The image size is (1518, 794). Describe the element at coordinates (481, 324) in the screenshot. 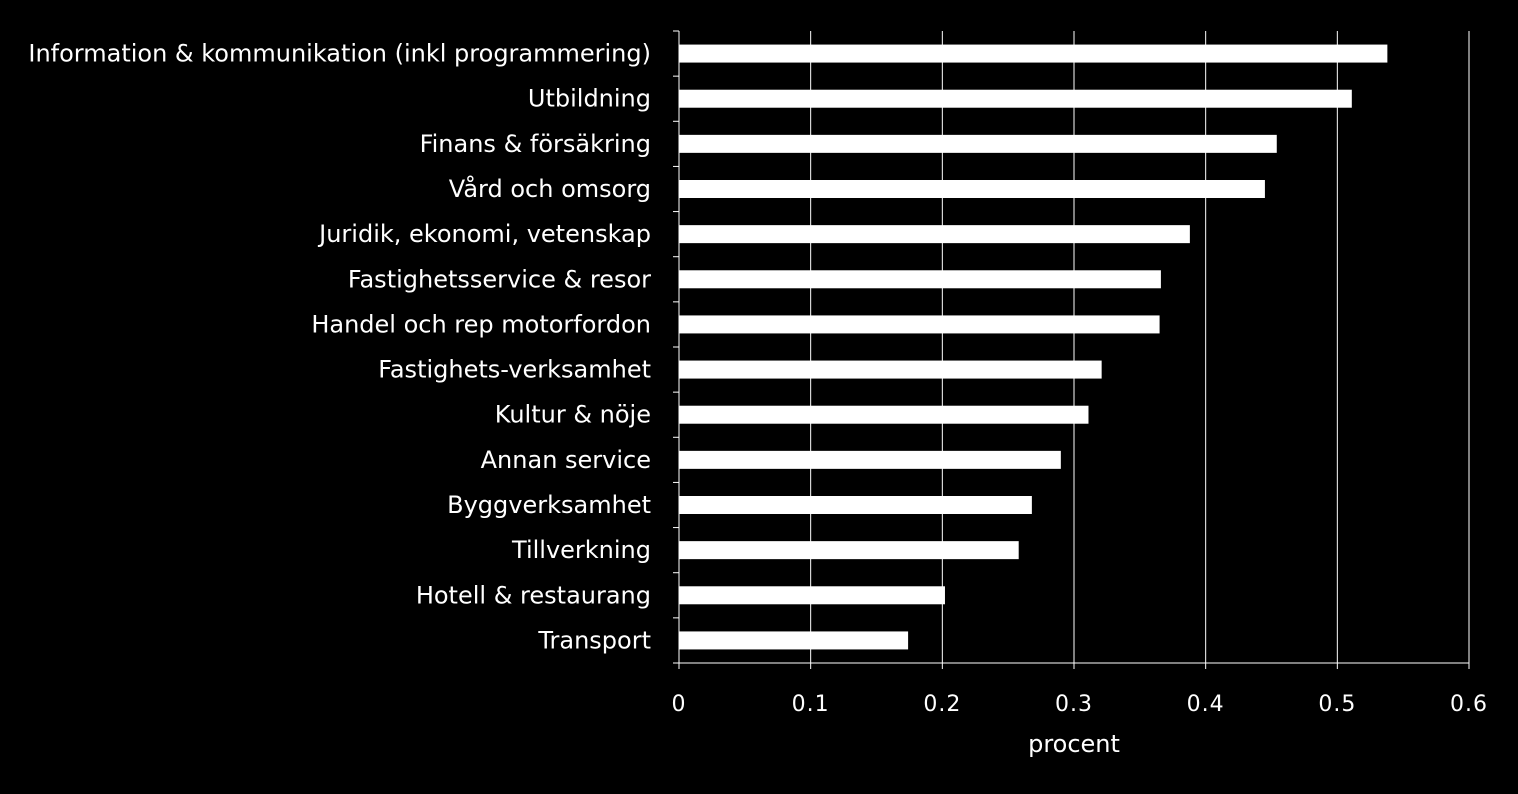

I see `category-label: Handel och rep motorfordon` at that location.